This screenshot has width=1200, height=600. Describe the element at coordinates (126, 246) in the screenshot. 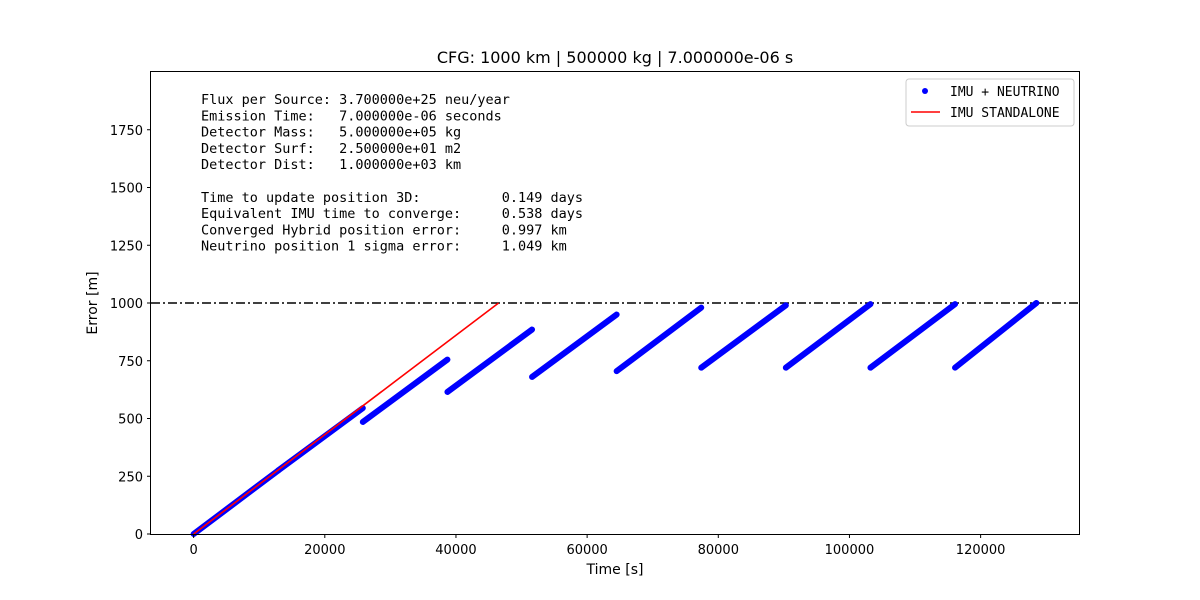

I see `y-tick-label: 1250` at that location.